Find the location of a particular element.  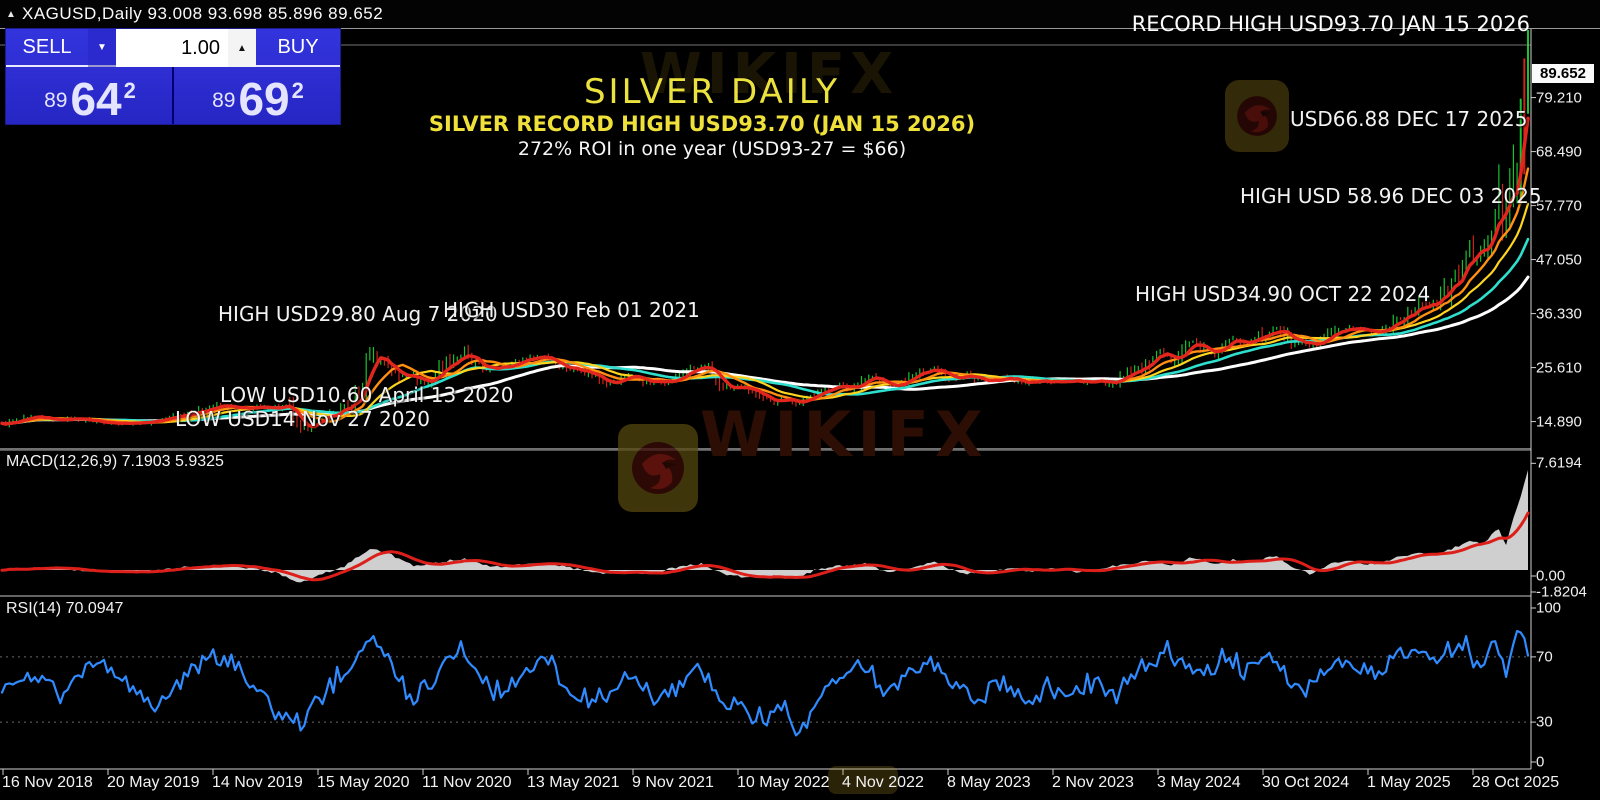

date-axis-label: 15 May 2020 is located at coordinates (363, 782).